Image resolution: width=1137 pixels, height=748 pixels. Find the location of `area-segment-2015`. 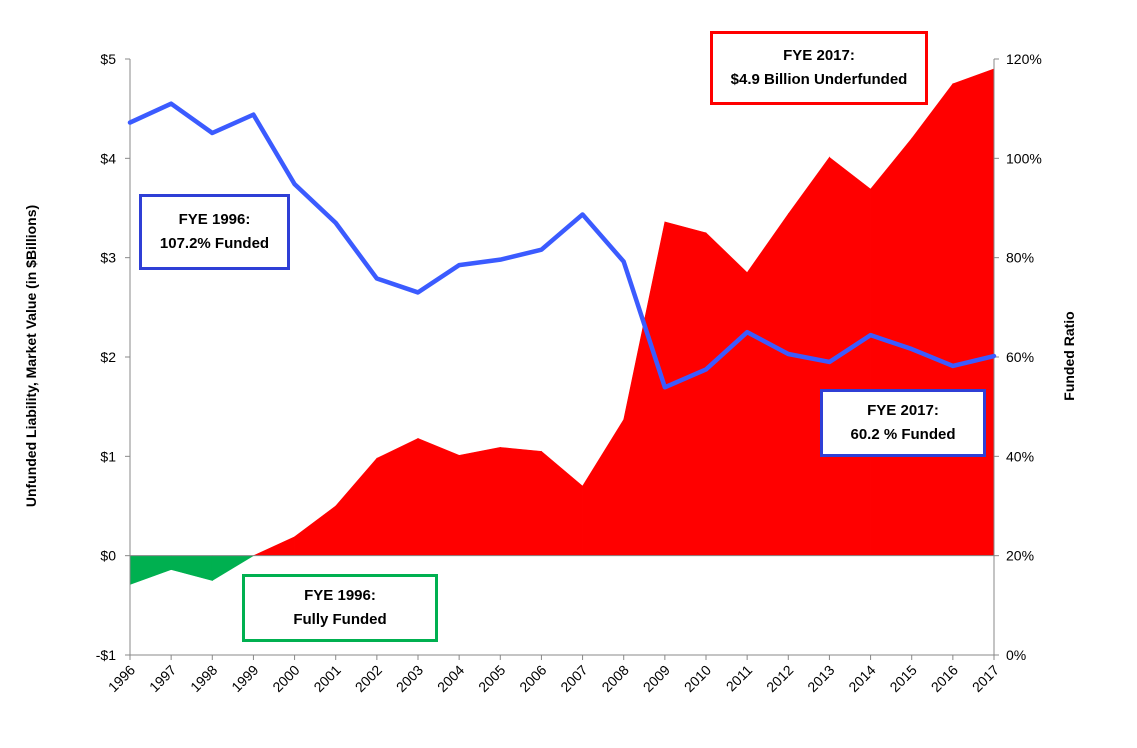

area-segment-2015 is located at coordinates (932, 319).